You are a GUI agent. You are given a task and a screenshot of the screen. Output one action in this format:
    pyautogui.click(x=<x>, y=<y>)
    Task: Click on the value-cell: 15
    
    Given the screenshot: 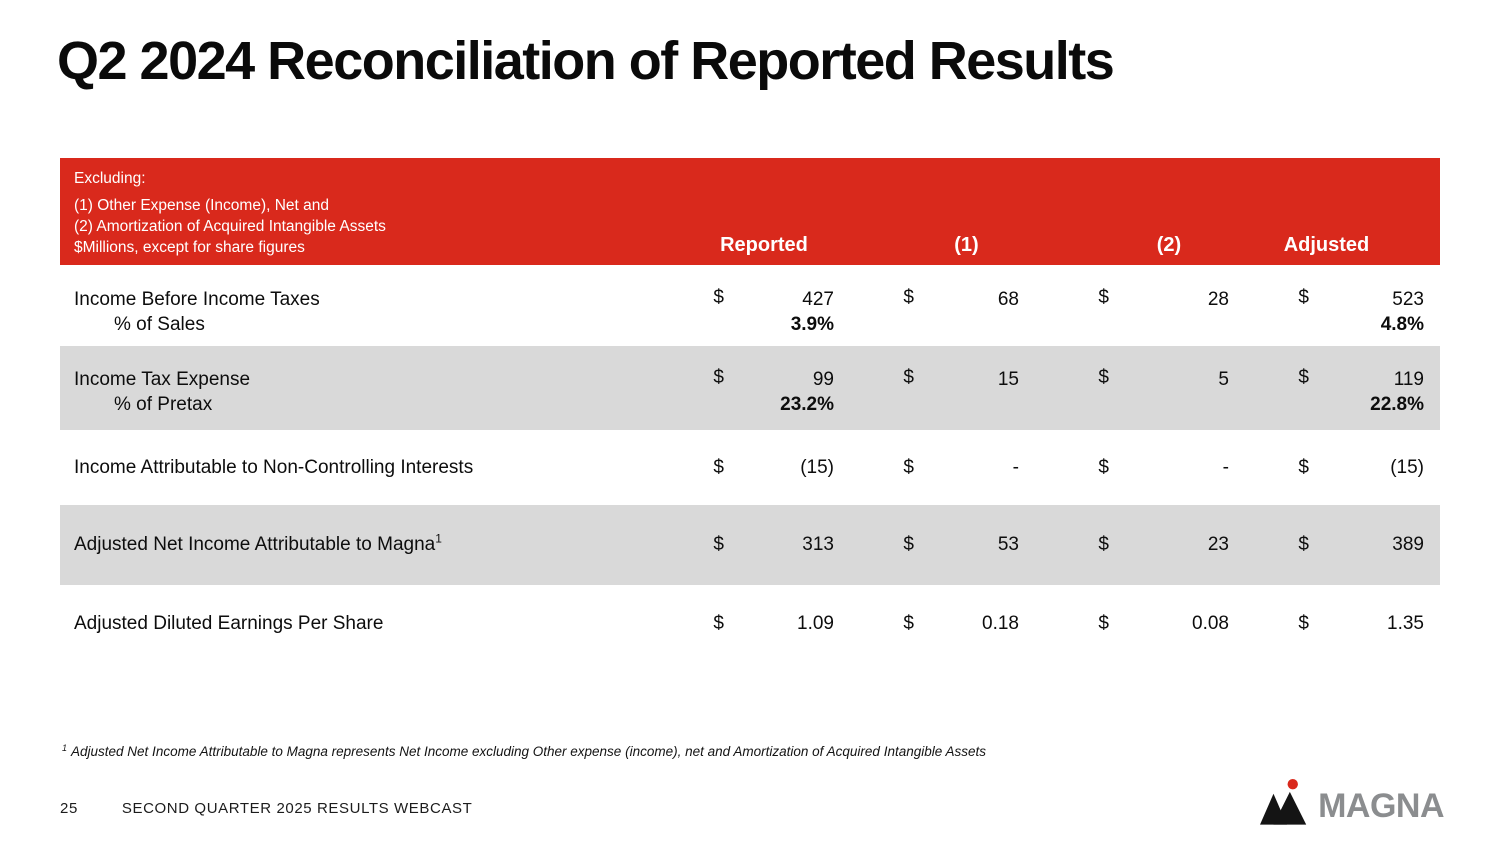 What is the action you would take?
    pyautogui.click(x=966, y=398)
    